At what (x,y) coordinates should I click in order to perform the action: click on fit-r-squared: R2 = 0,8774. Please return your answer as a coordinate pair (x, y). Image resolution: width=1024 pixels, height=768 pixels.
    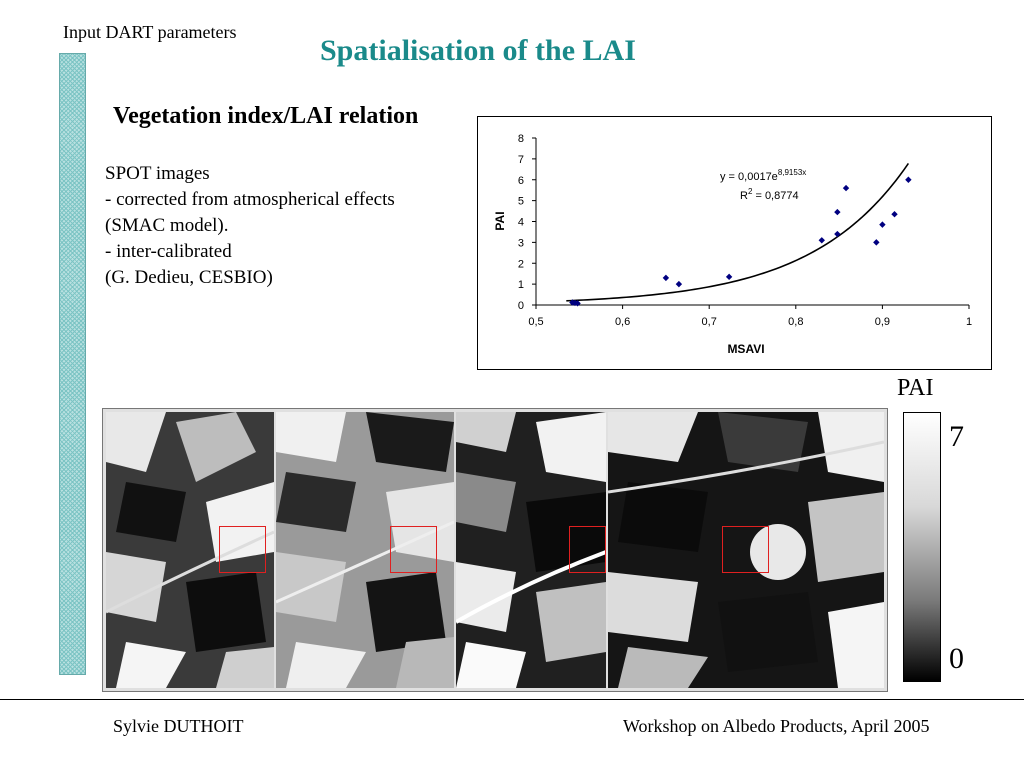
    Looking at the image, I should click on (769, 194).